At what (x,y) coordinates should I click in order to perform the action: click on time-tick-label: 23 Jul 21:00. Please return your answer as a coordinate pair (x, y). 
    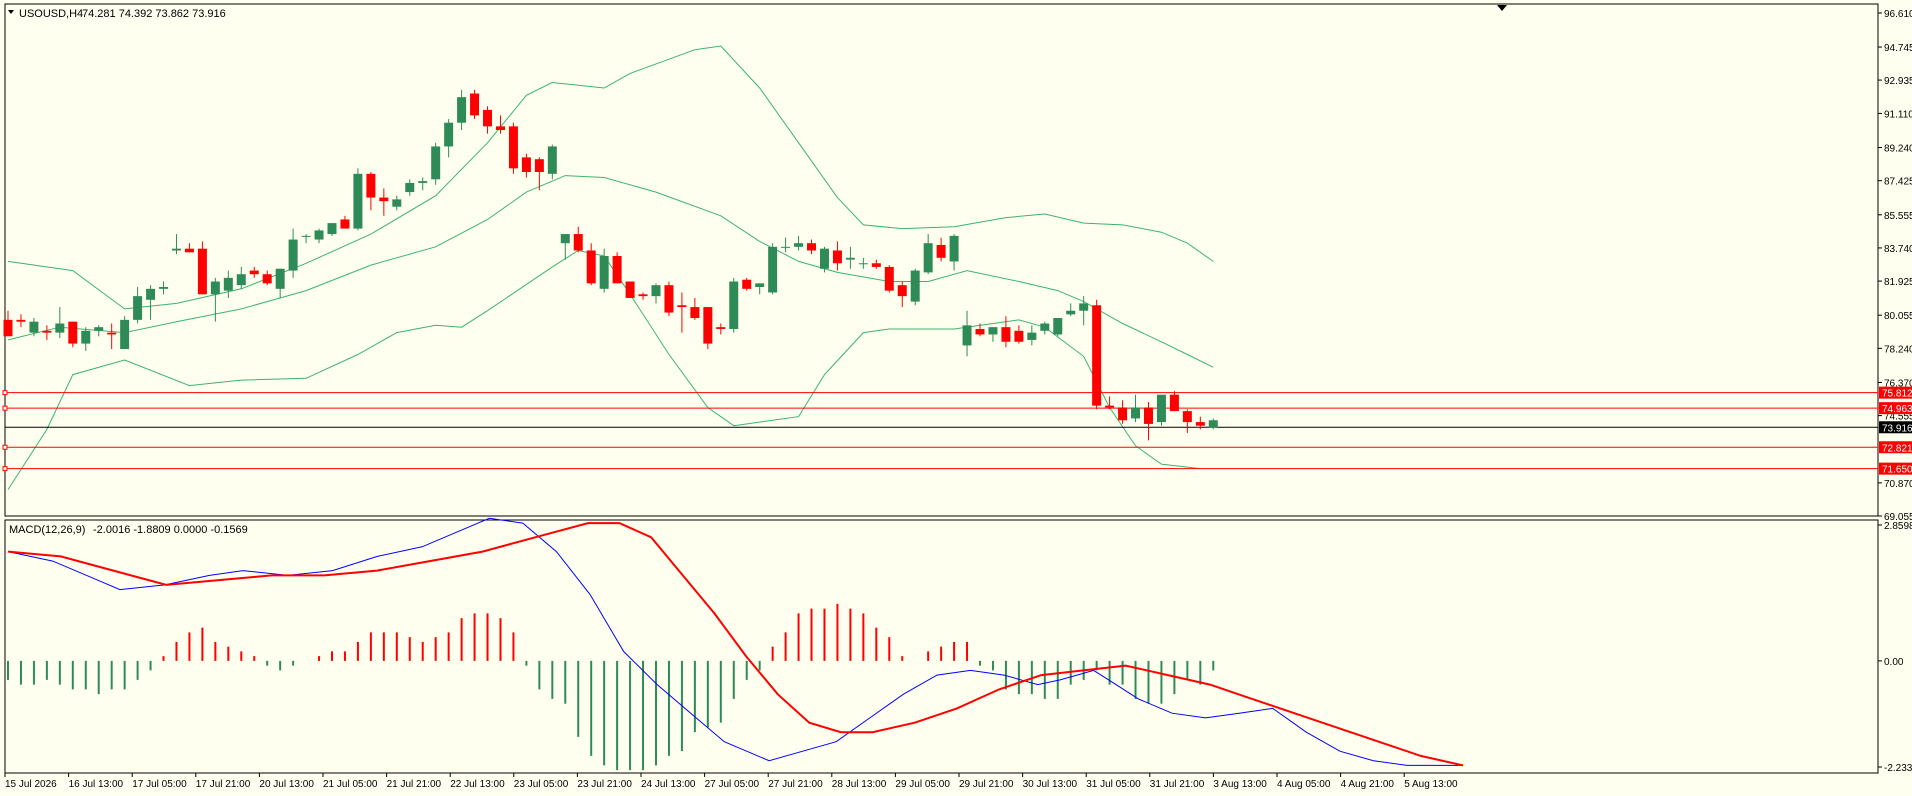
    Looking at the image, I should click on (604, 784).